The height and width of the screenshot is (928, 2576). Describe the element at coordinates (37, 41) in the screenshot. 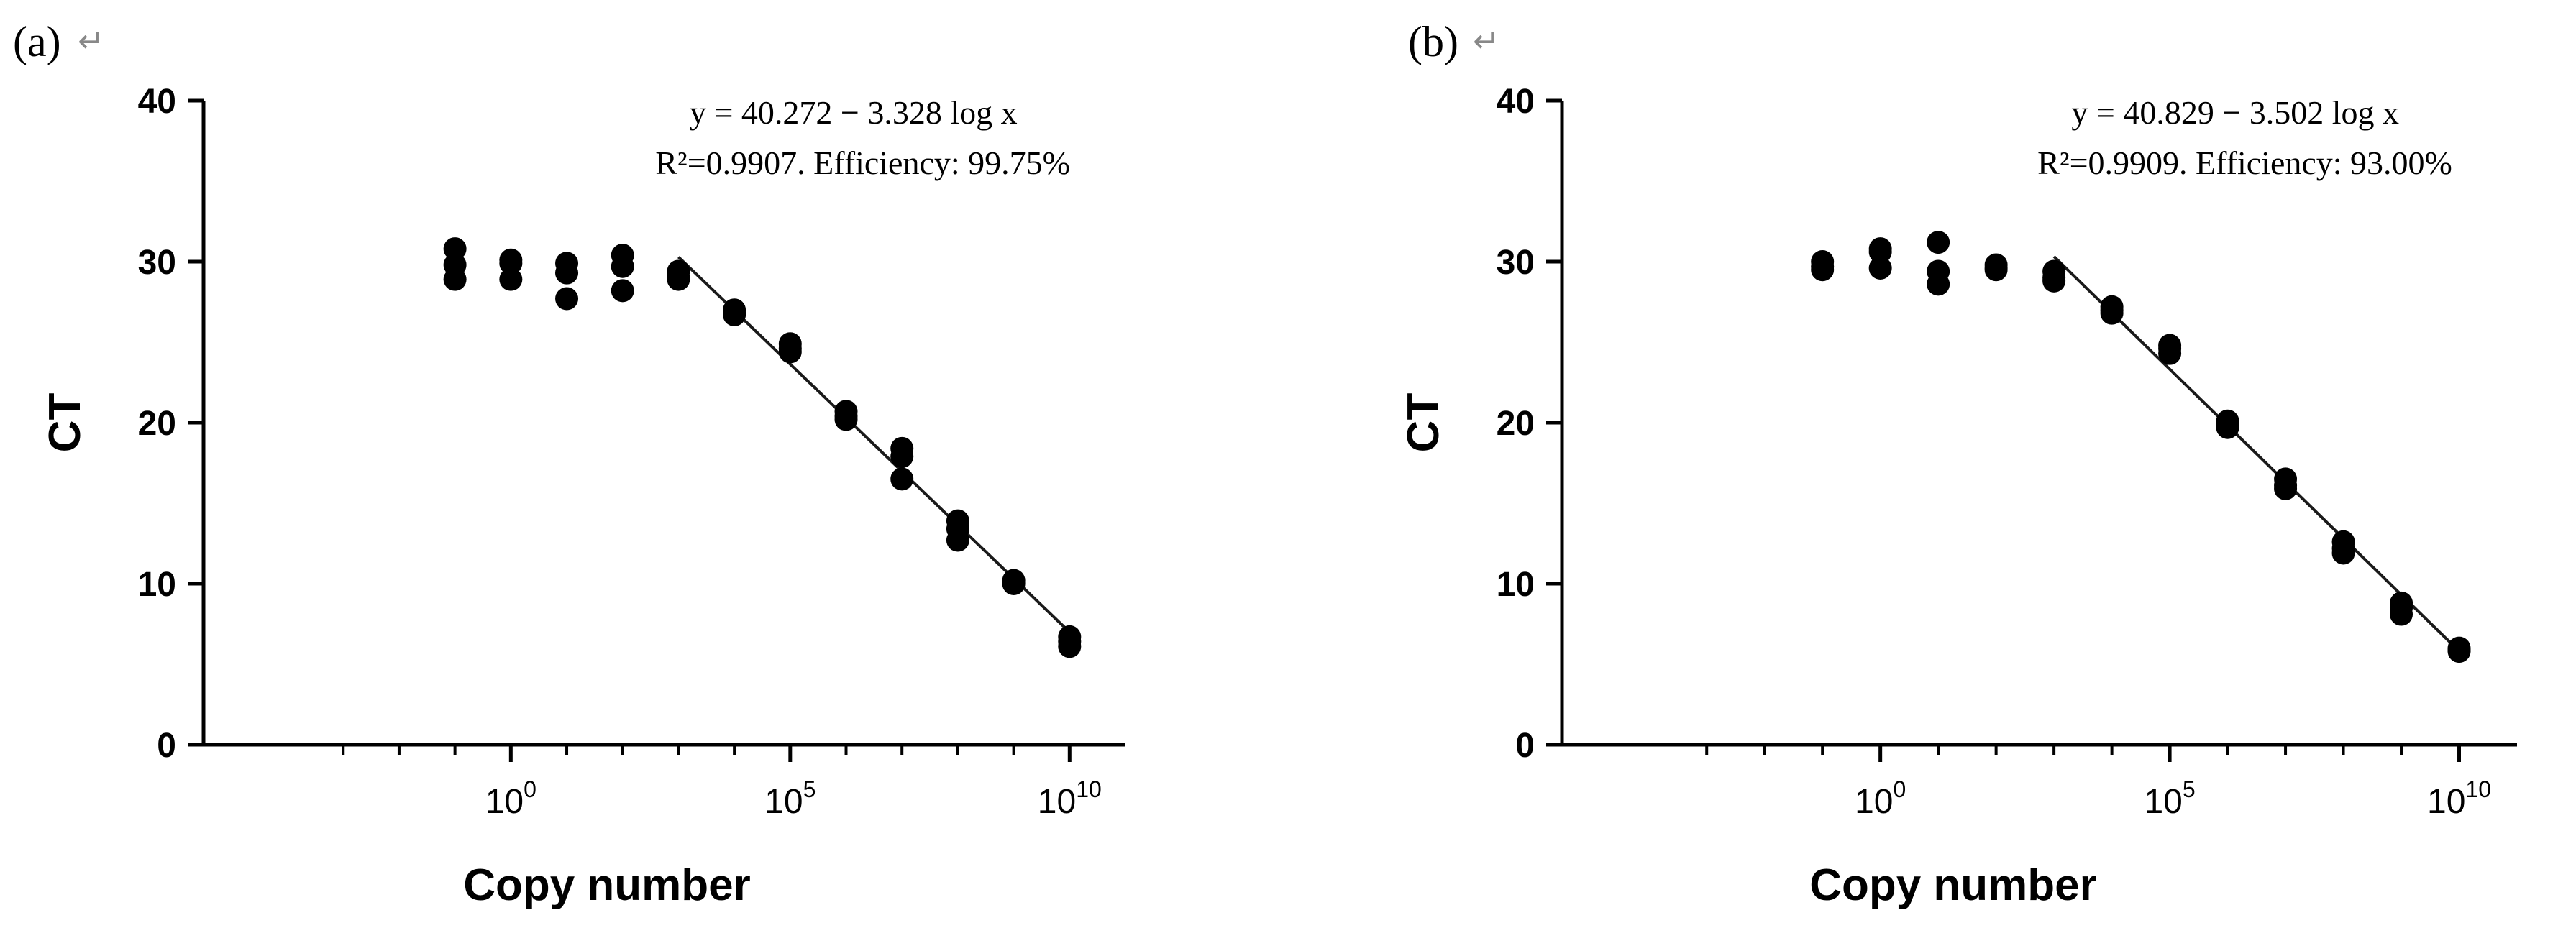

I see `panel-label: (a)` at that location.